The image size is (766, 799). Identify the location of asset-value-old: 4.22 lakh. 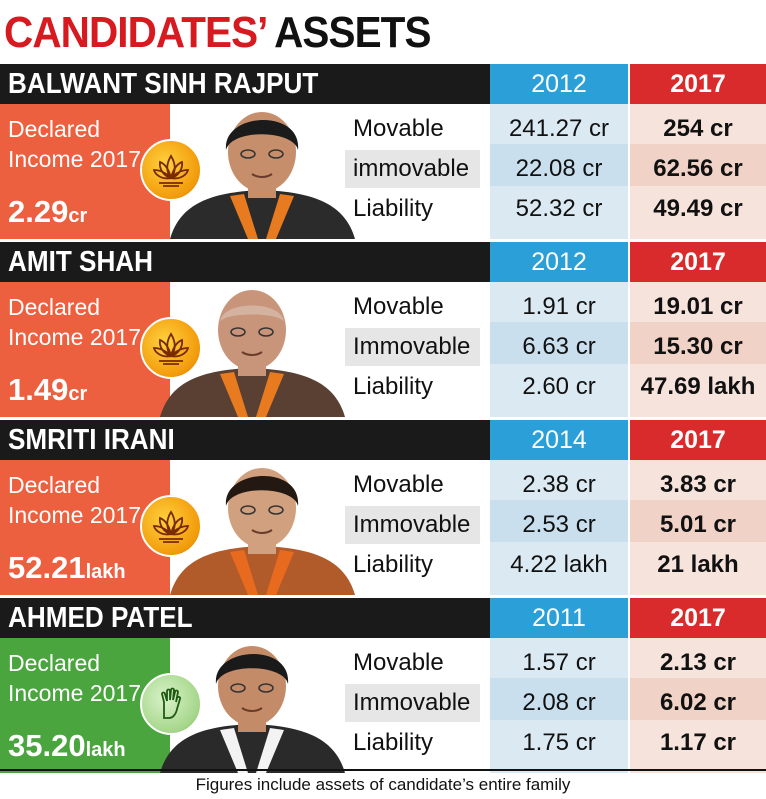
(559, 564).